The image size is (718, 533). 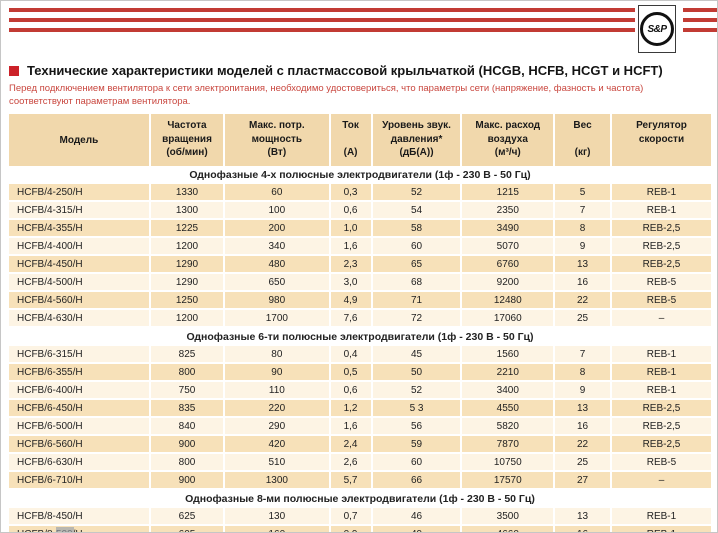 What do you see at coordinates (278, 247) in the screenshot?
I see `cell-power: 340` at bounding box center [278, 247].